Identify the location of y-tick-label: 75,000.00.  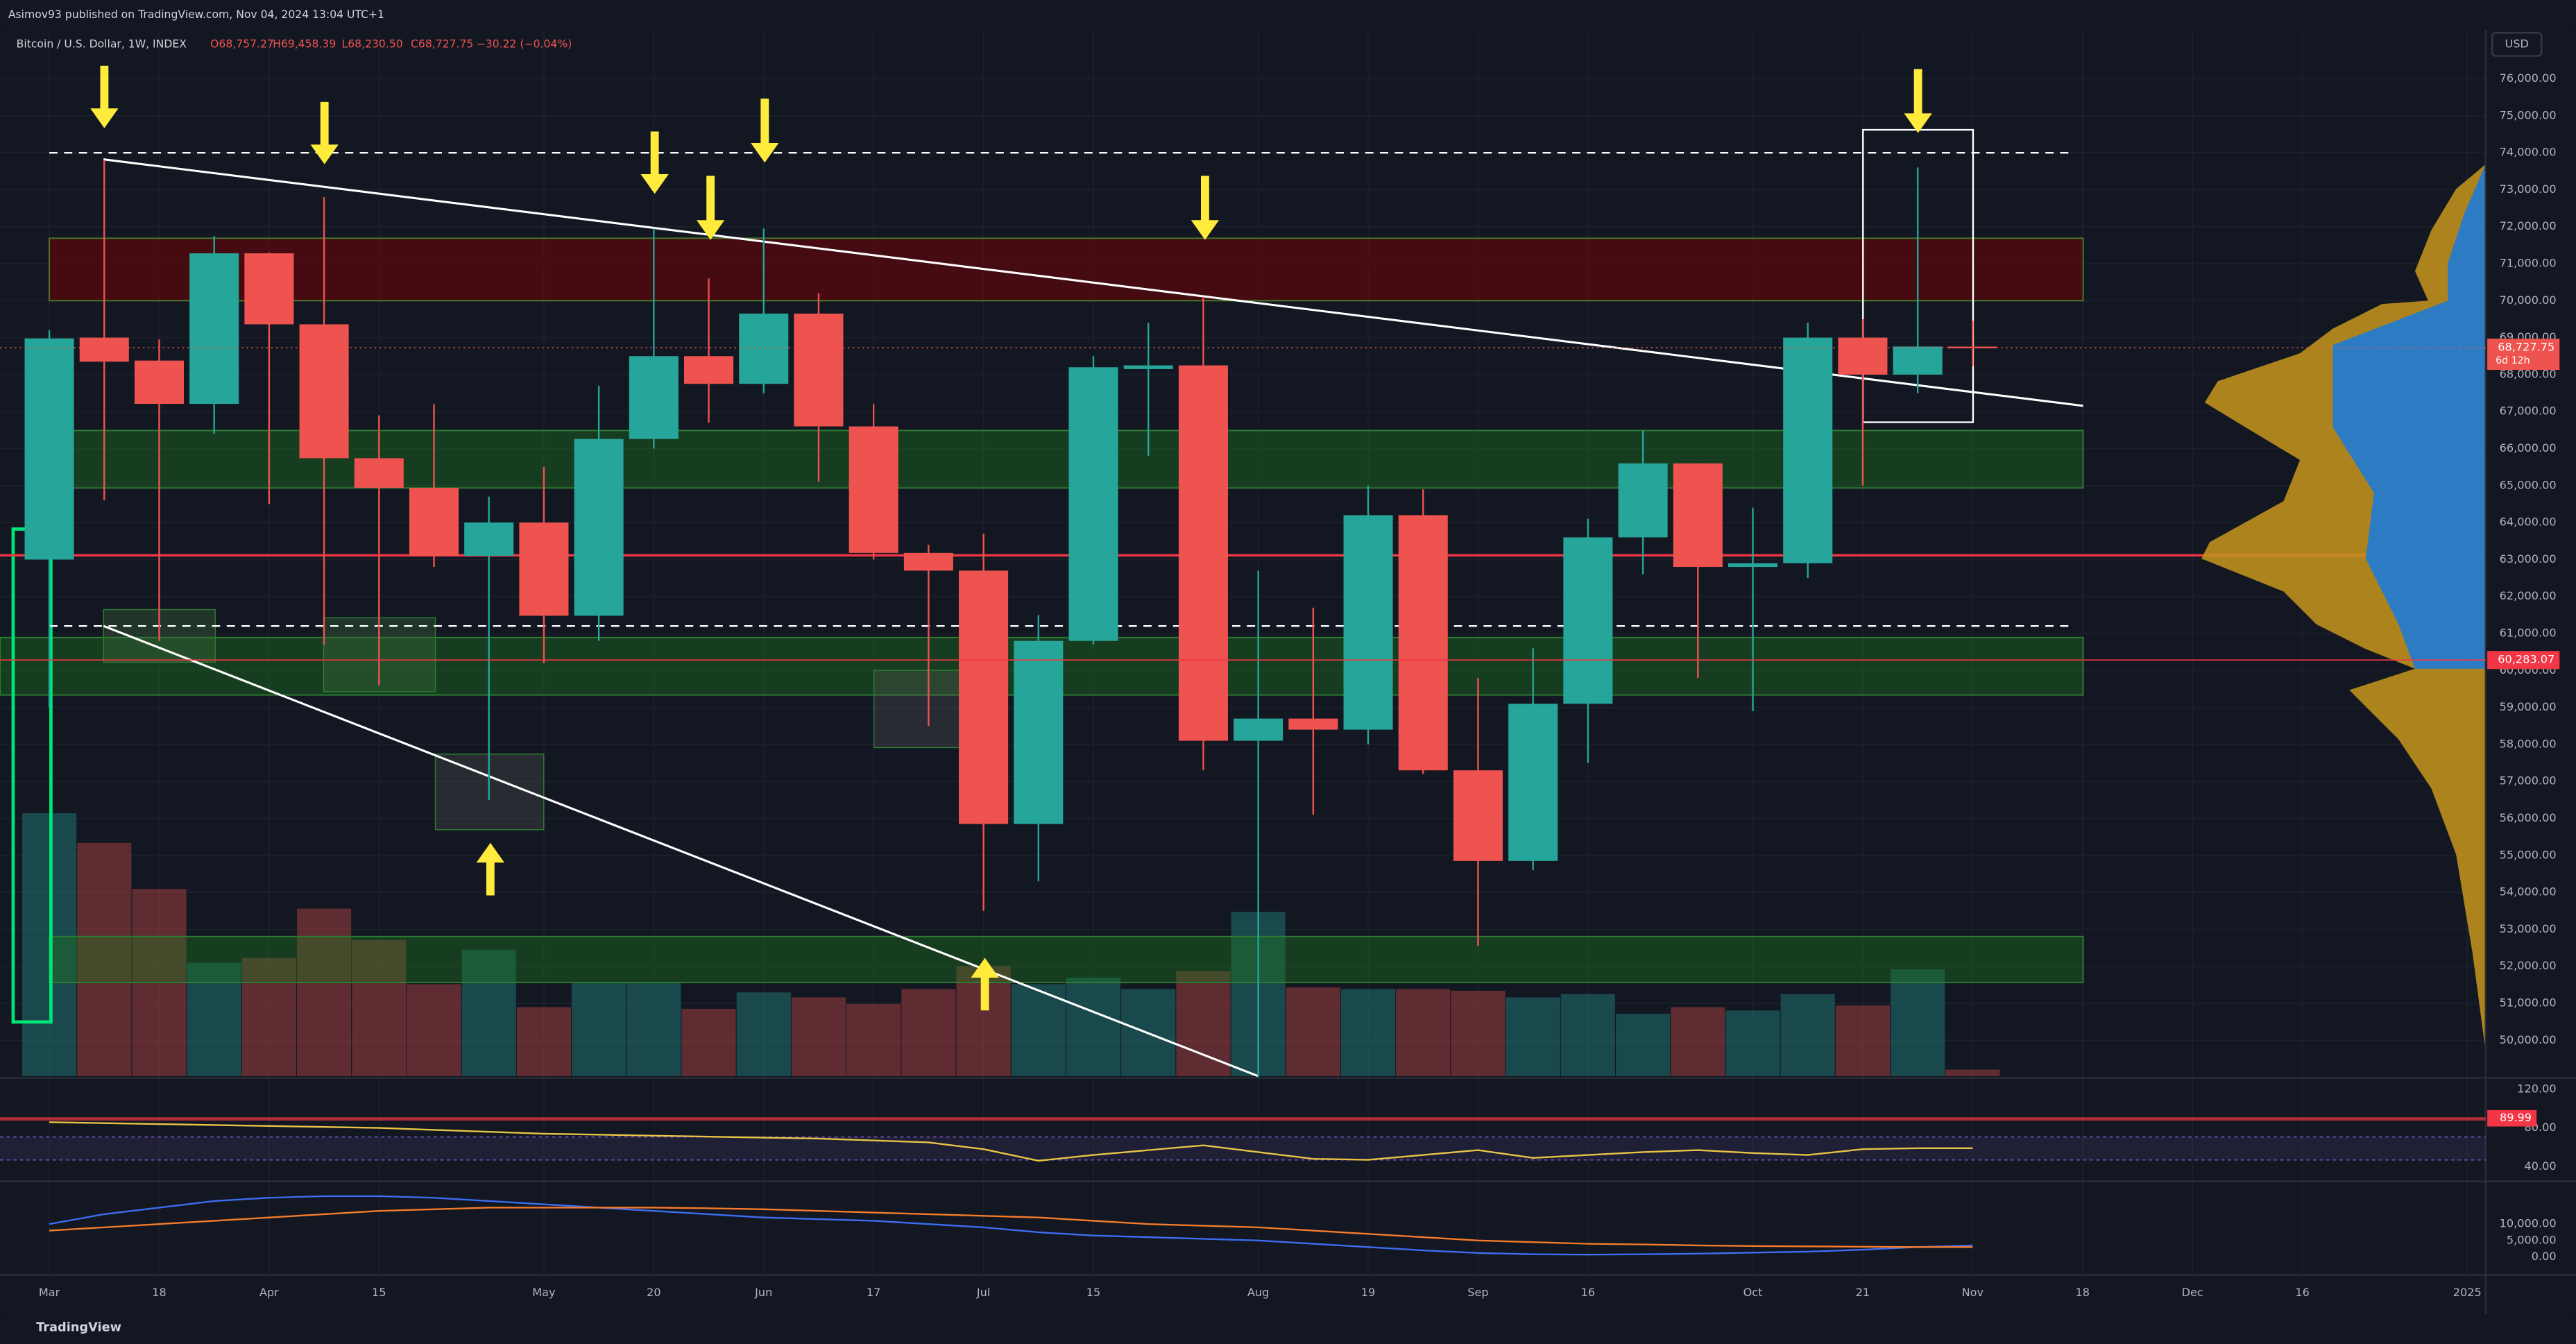
(2528, 114).